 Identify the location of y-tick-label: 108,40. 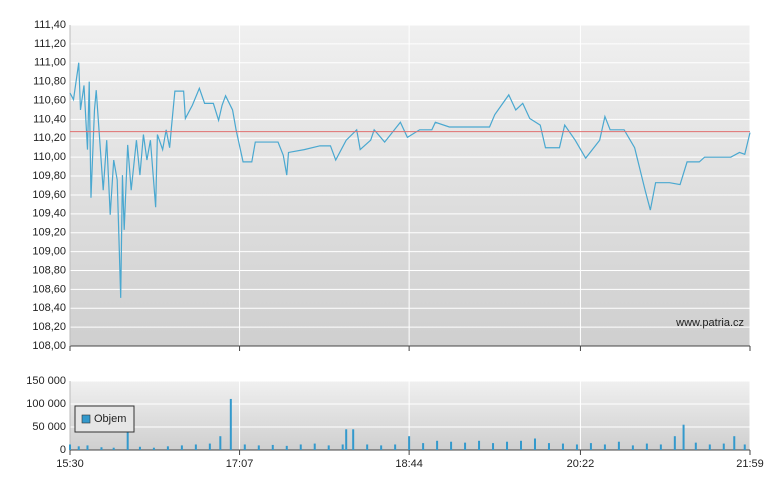
(49, 308).